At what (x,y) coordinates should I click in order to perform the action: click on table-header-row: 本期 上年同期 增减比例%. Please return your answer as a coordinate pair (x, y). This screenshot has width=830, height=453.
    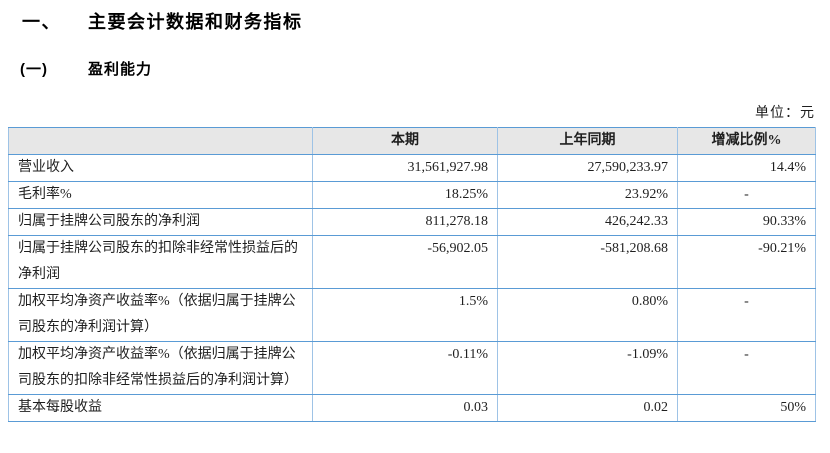
    Looking at the image, I should click on (412, 141).